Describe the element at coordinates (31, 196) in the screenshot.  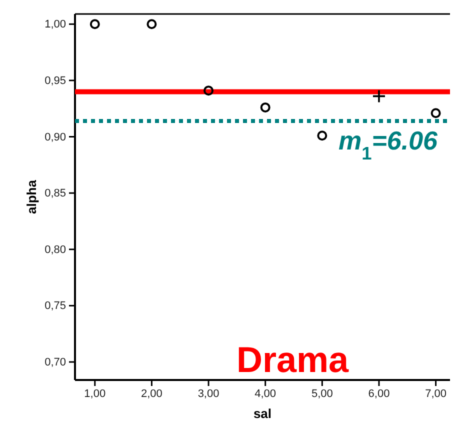
I see `y-axis-title: alpha` at that location.